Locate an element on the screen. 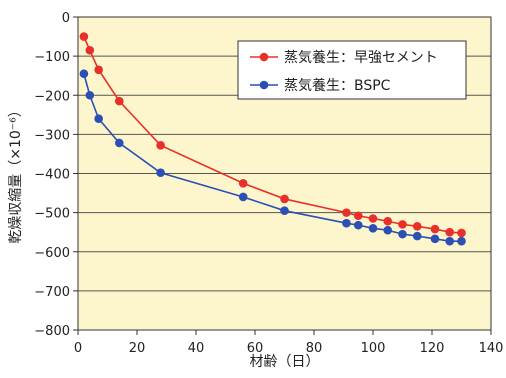  y-tick-label-0: 0 is located at coordinates (66, 18).